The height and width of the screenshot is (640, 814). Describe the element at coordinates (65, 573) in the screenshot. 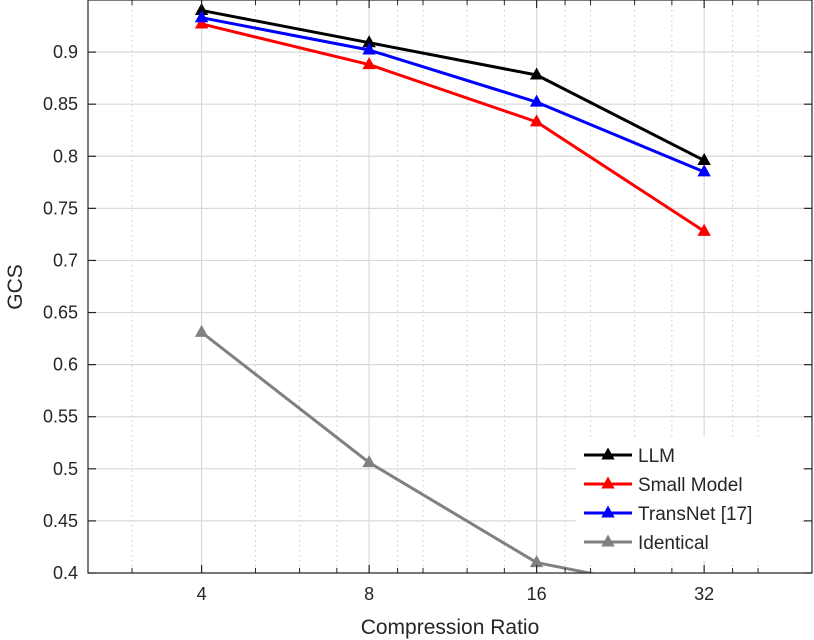

I see `y-tick-label: 0.4` at that location.